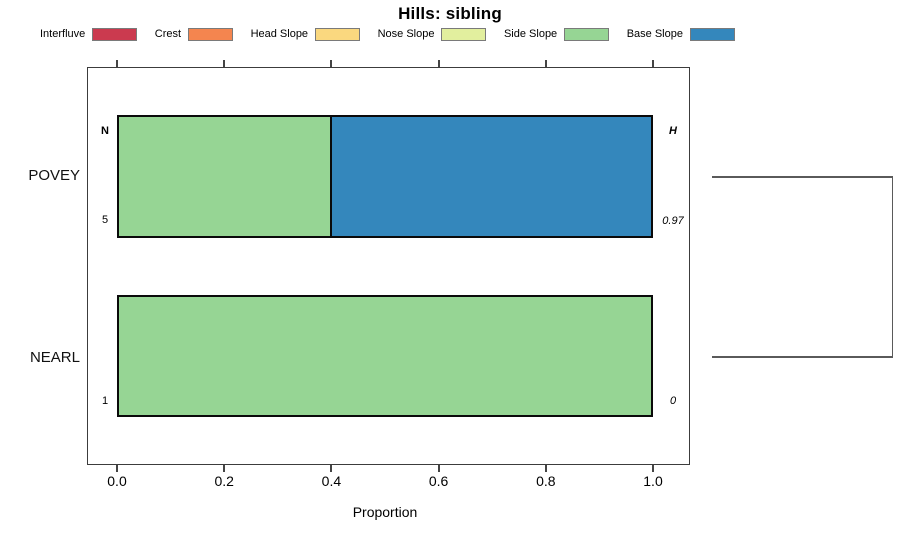 The width and height of the screenshot is (900, 540). What do you see at coordinates (105, 401) in the screenshot?
I see `n-value-nearl: 1` at bounding box center [105, 401].